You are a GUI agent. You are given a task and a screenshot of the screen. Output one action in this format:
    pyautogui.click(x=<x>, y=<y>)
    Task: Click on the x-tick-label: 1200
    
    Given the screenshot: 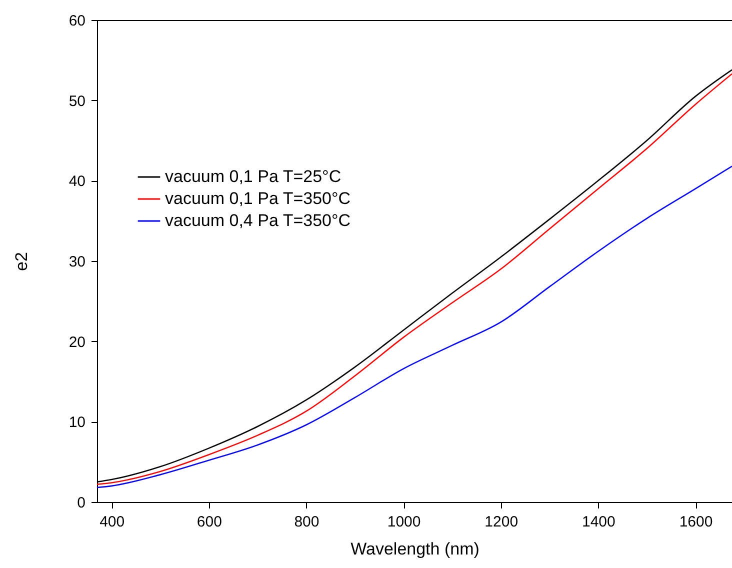 What is the action you would take?
    pyautogui.click(x=501, y=522)
    